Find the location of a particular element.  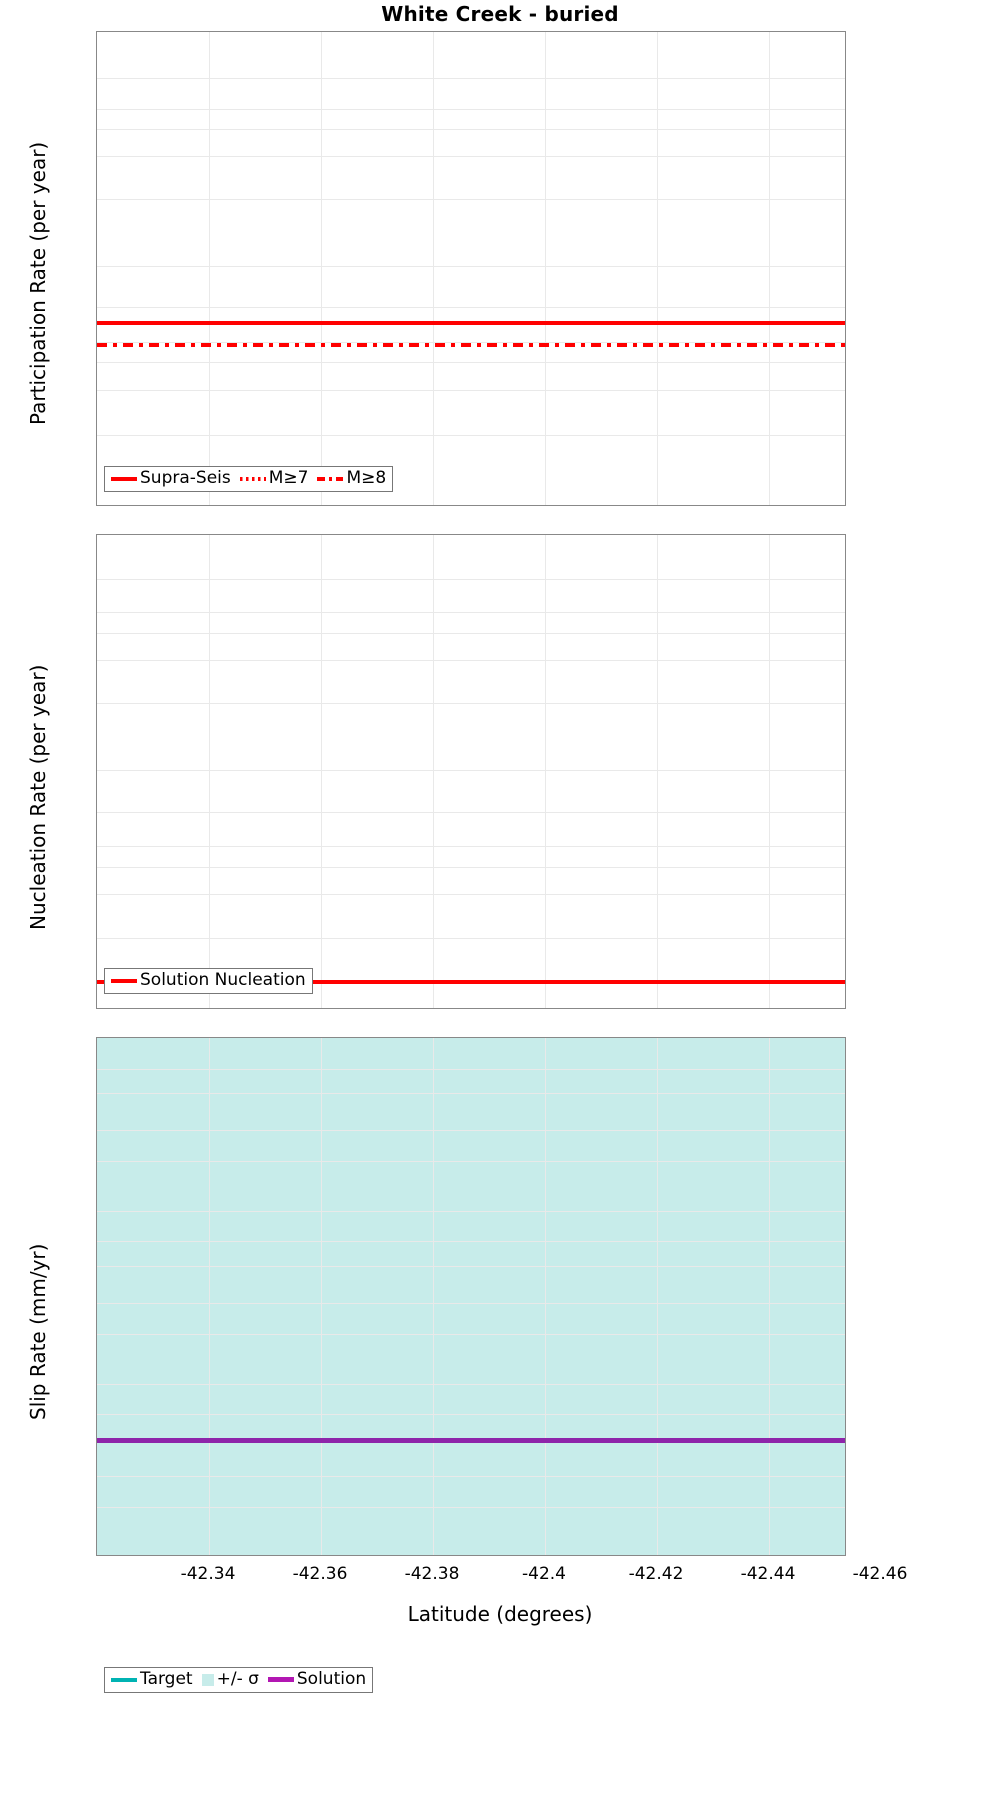

legend-entry-solution: Solution is located at coordinates (317, 1679).